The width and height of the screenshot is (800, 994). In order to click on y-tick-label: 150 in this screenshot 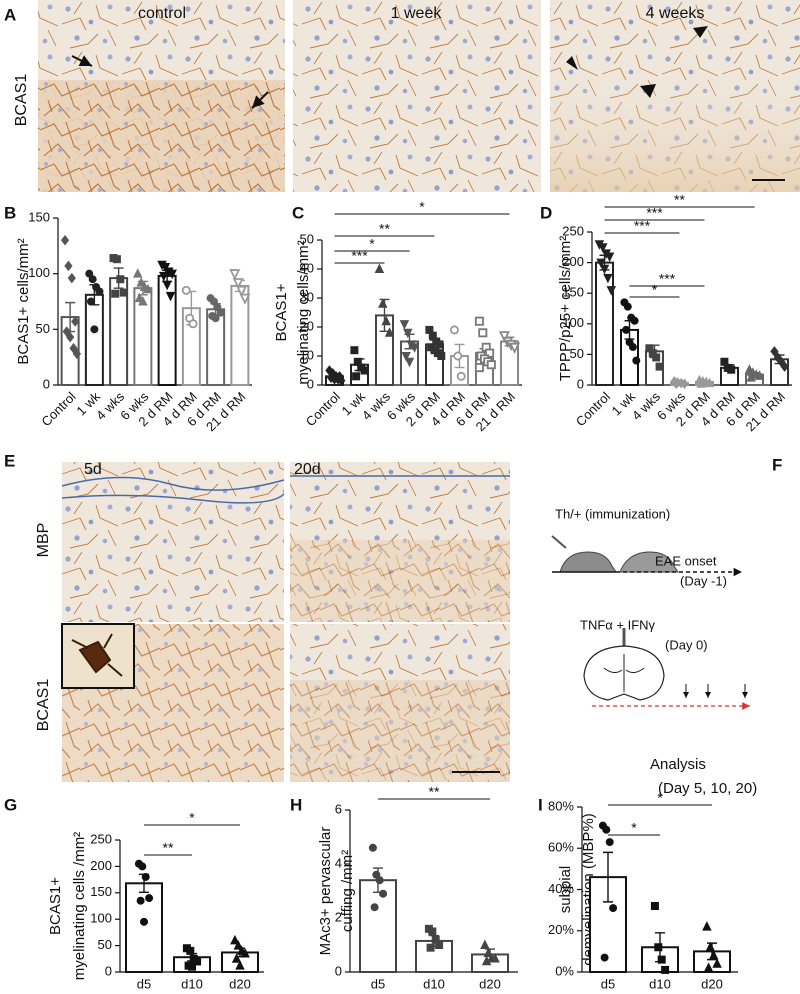, I will do `click(101, 891)`.